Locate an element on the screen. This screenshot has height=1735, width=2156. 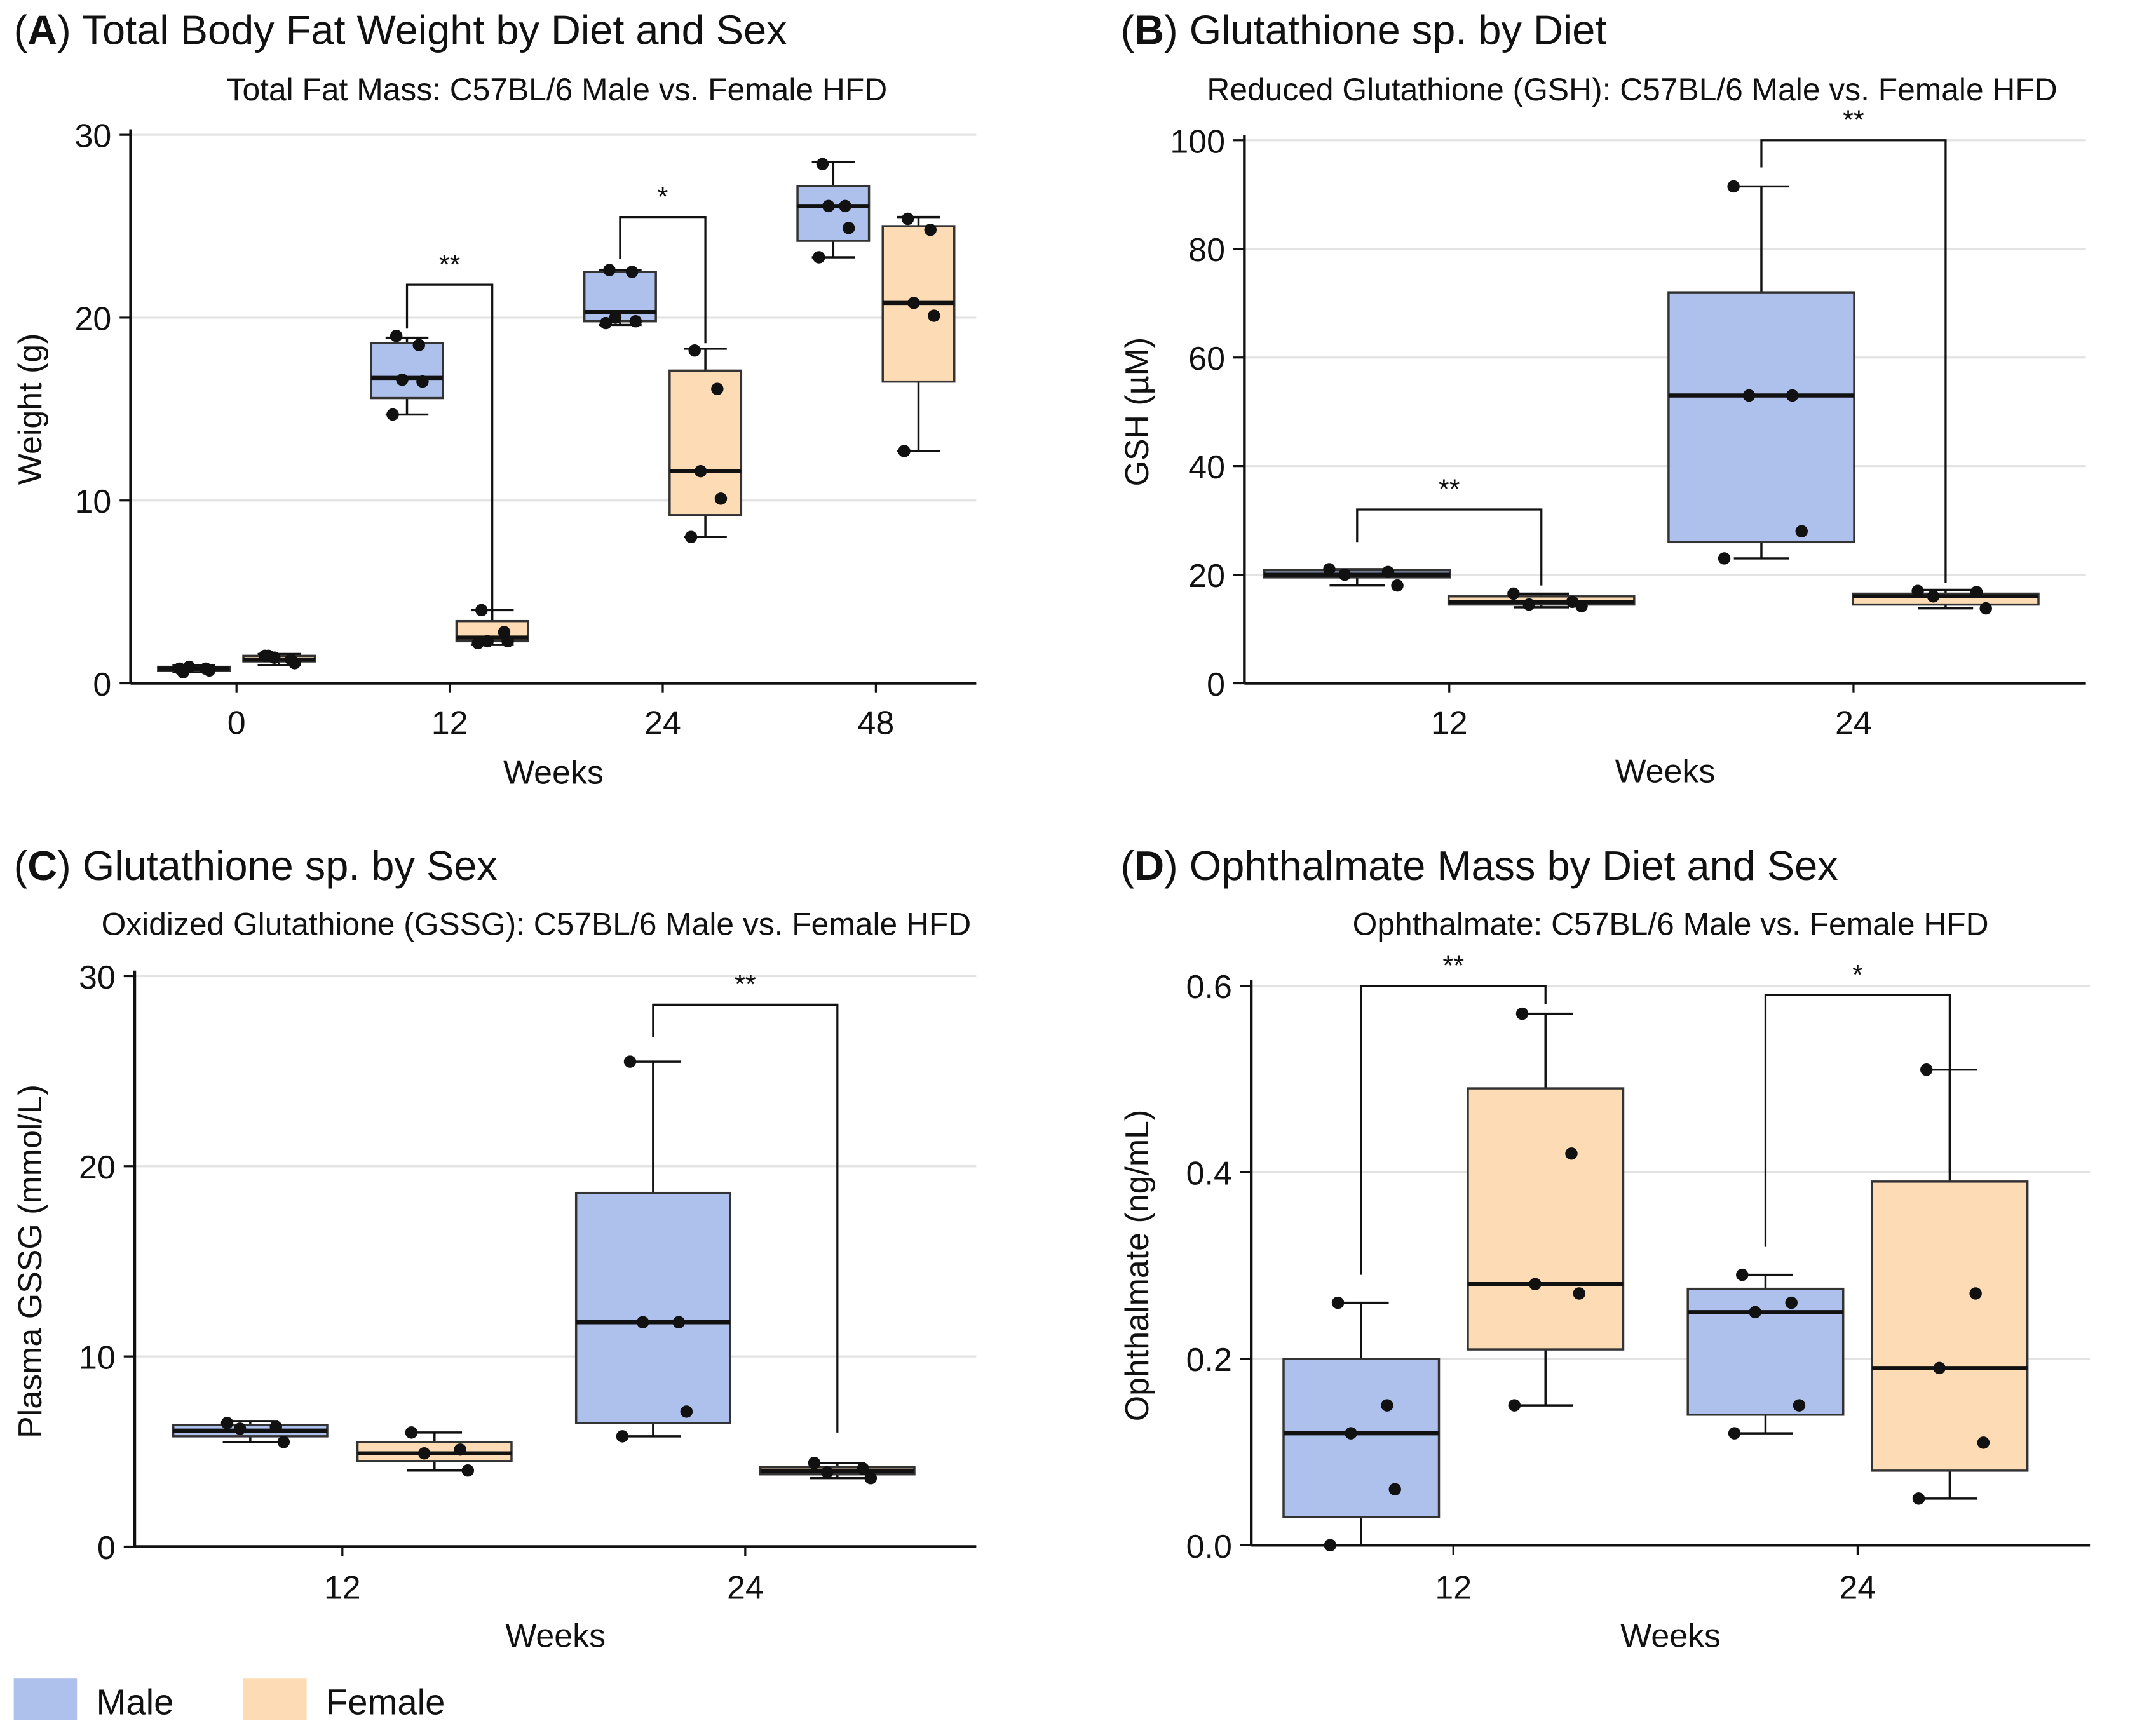
panel-title: (D) Ophthalmate Mass by Diet and Sex is located at coordinates (1479, 866).